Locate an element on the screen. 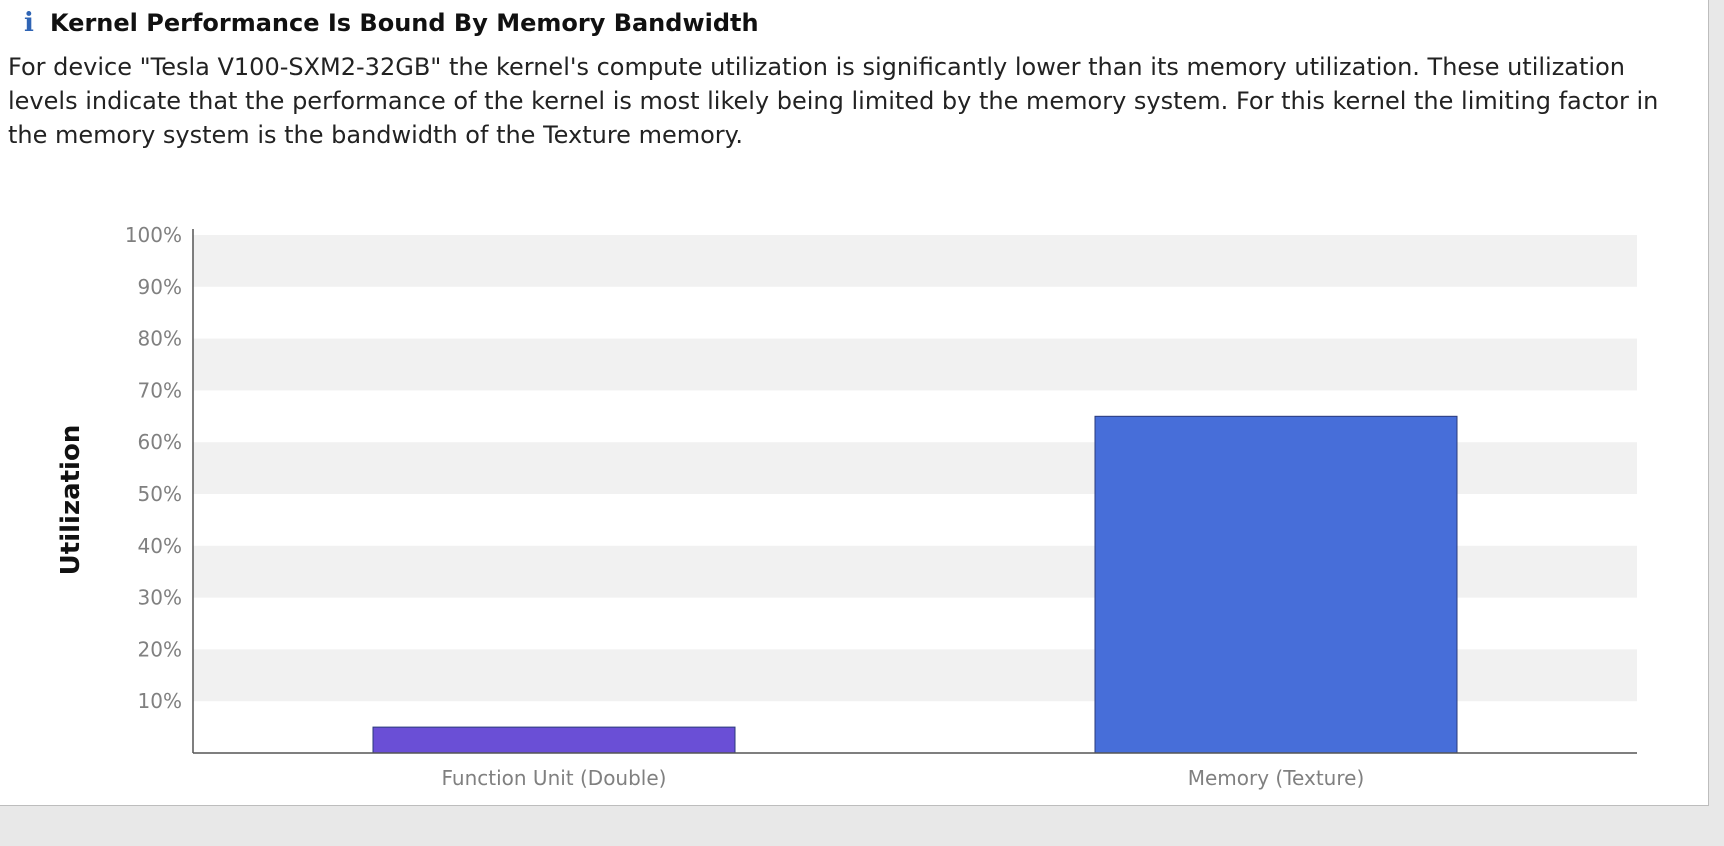 This screenshot has width=1724, height=846. y-tick-labels: 100% 90% 80% 70% 60% 50% 40% 30% 20% 10% is located at coordinates (153, 468).